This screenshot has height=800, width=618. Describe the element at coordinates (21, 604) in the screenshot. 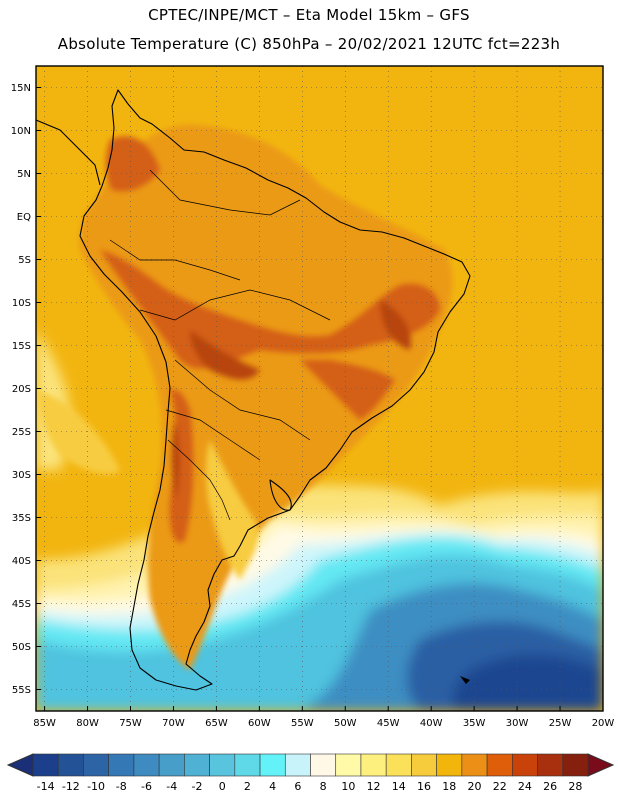

I see `lat-label: 45S` at that location.